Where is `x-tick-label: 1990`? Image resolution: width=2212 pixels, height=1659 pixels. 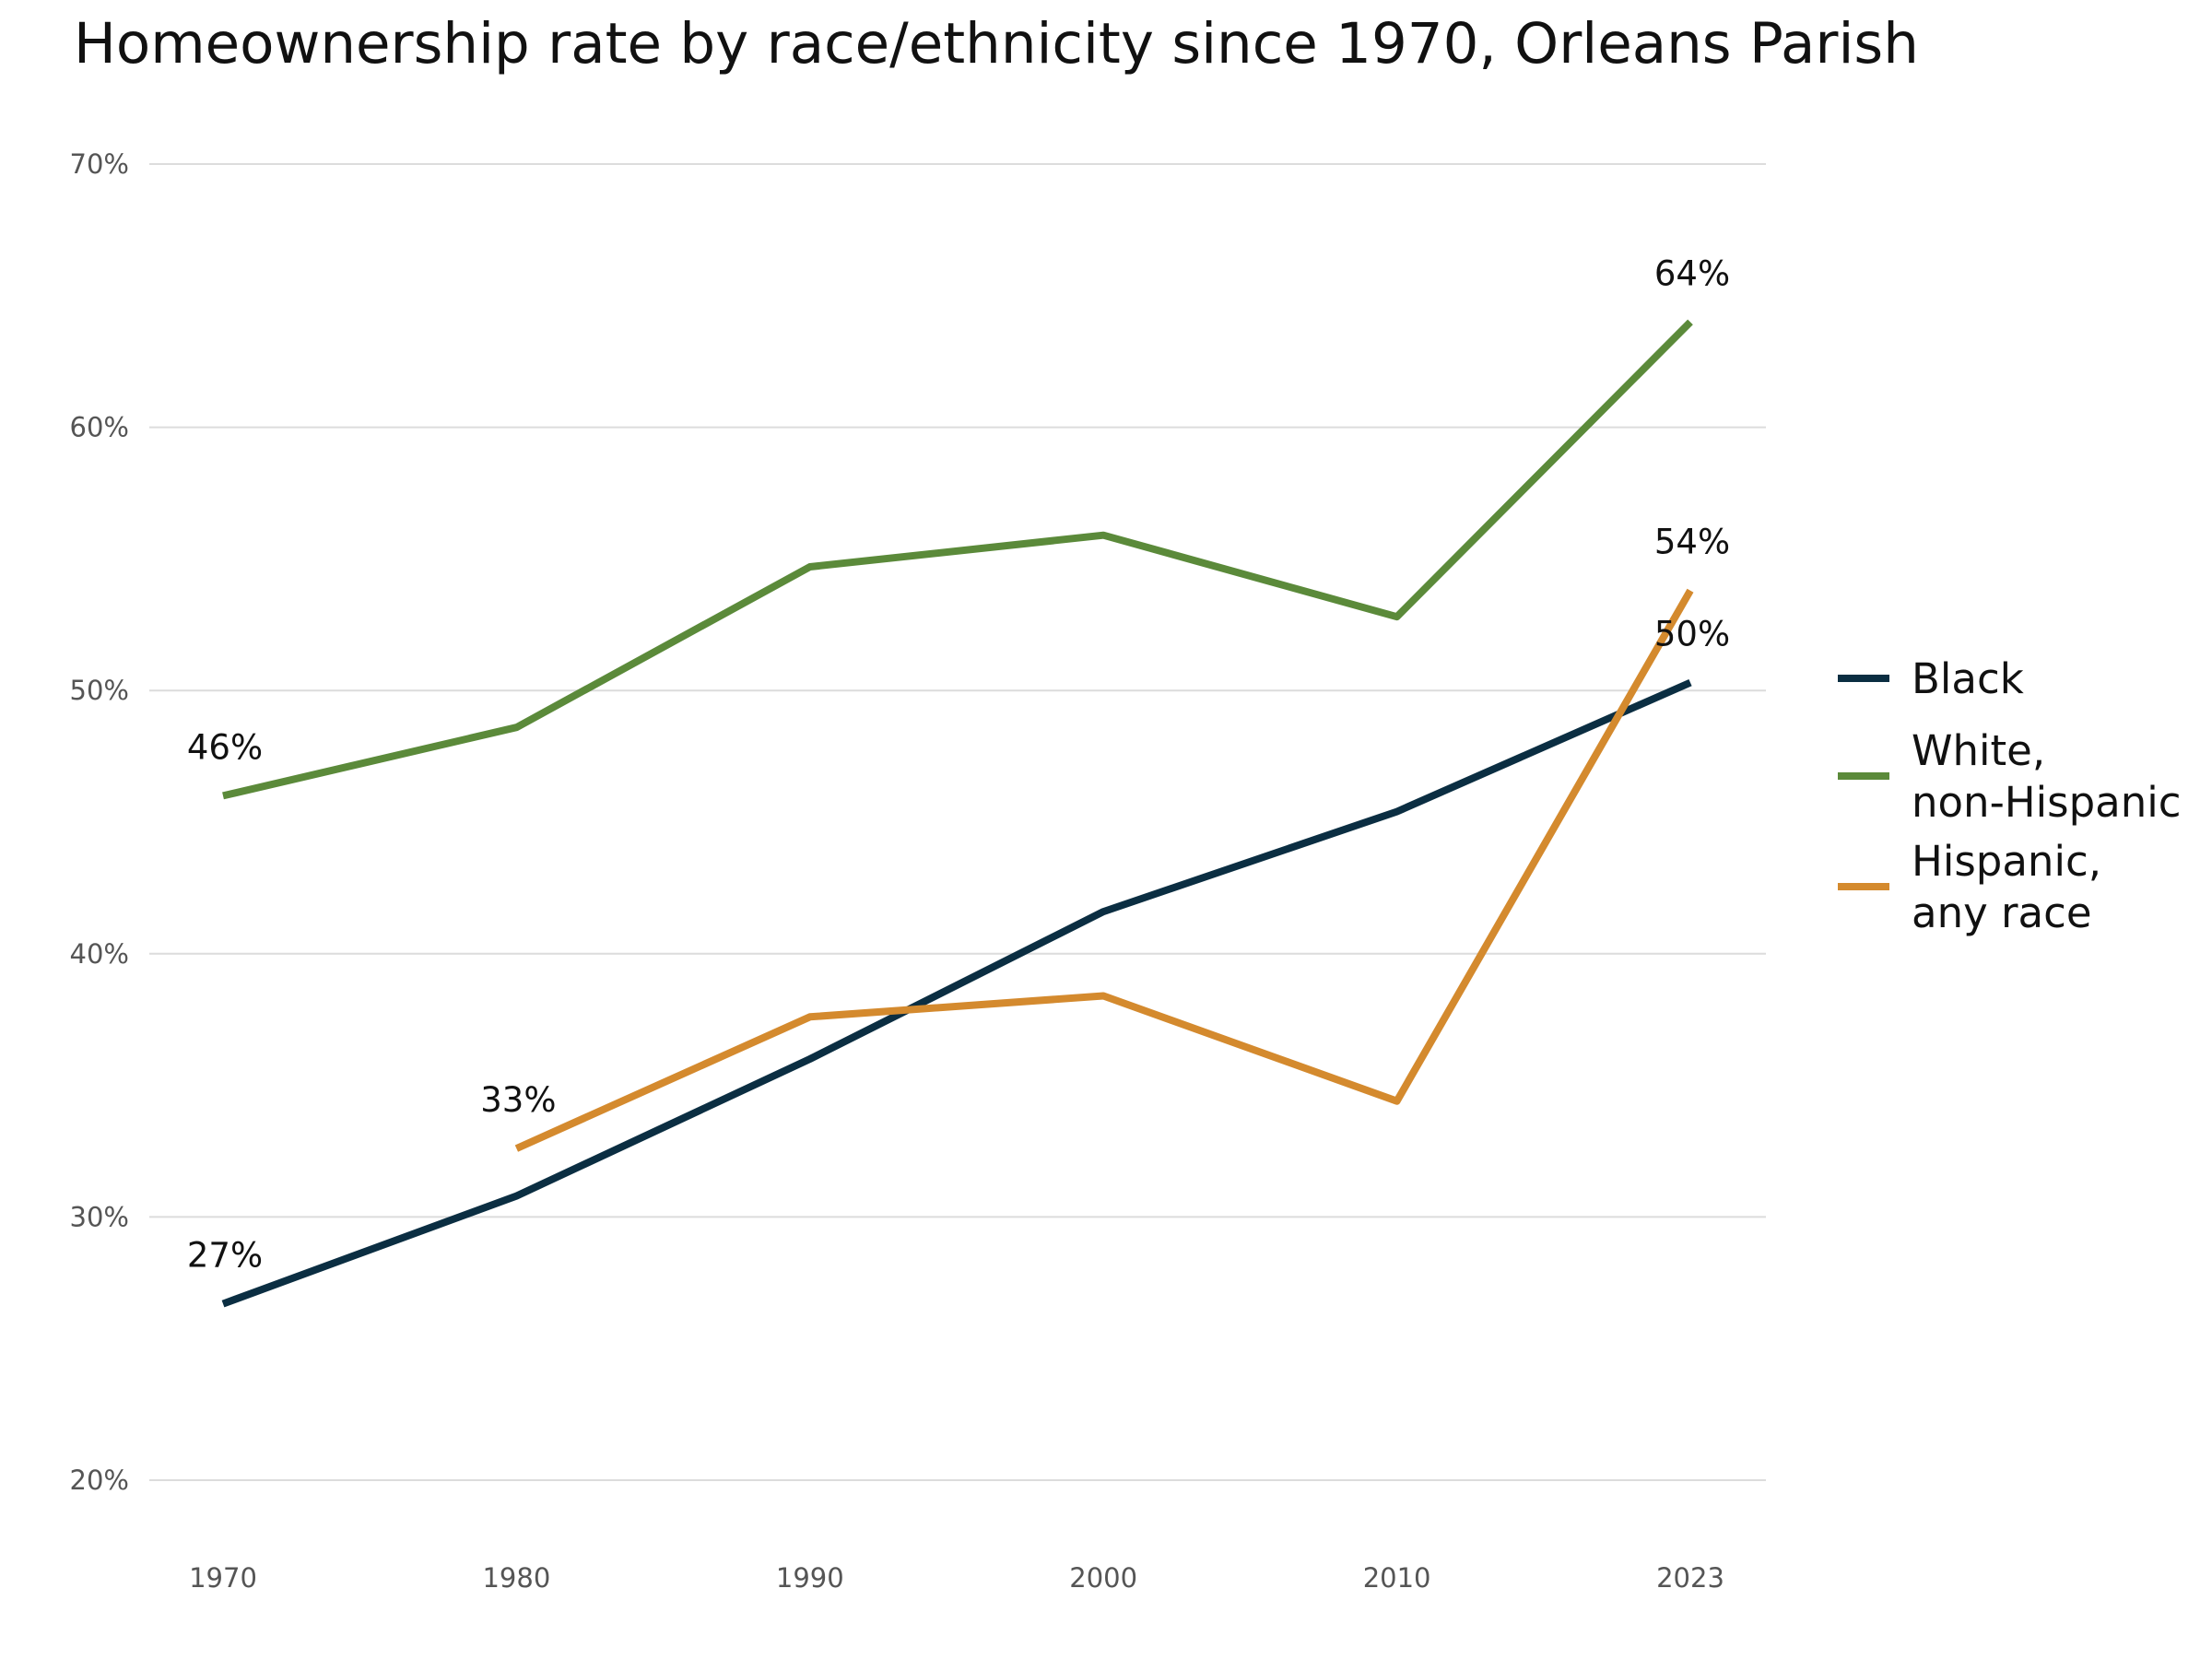
x-tick-label: 1990 is located at coordinates (810, 1578).